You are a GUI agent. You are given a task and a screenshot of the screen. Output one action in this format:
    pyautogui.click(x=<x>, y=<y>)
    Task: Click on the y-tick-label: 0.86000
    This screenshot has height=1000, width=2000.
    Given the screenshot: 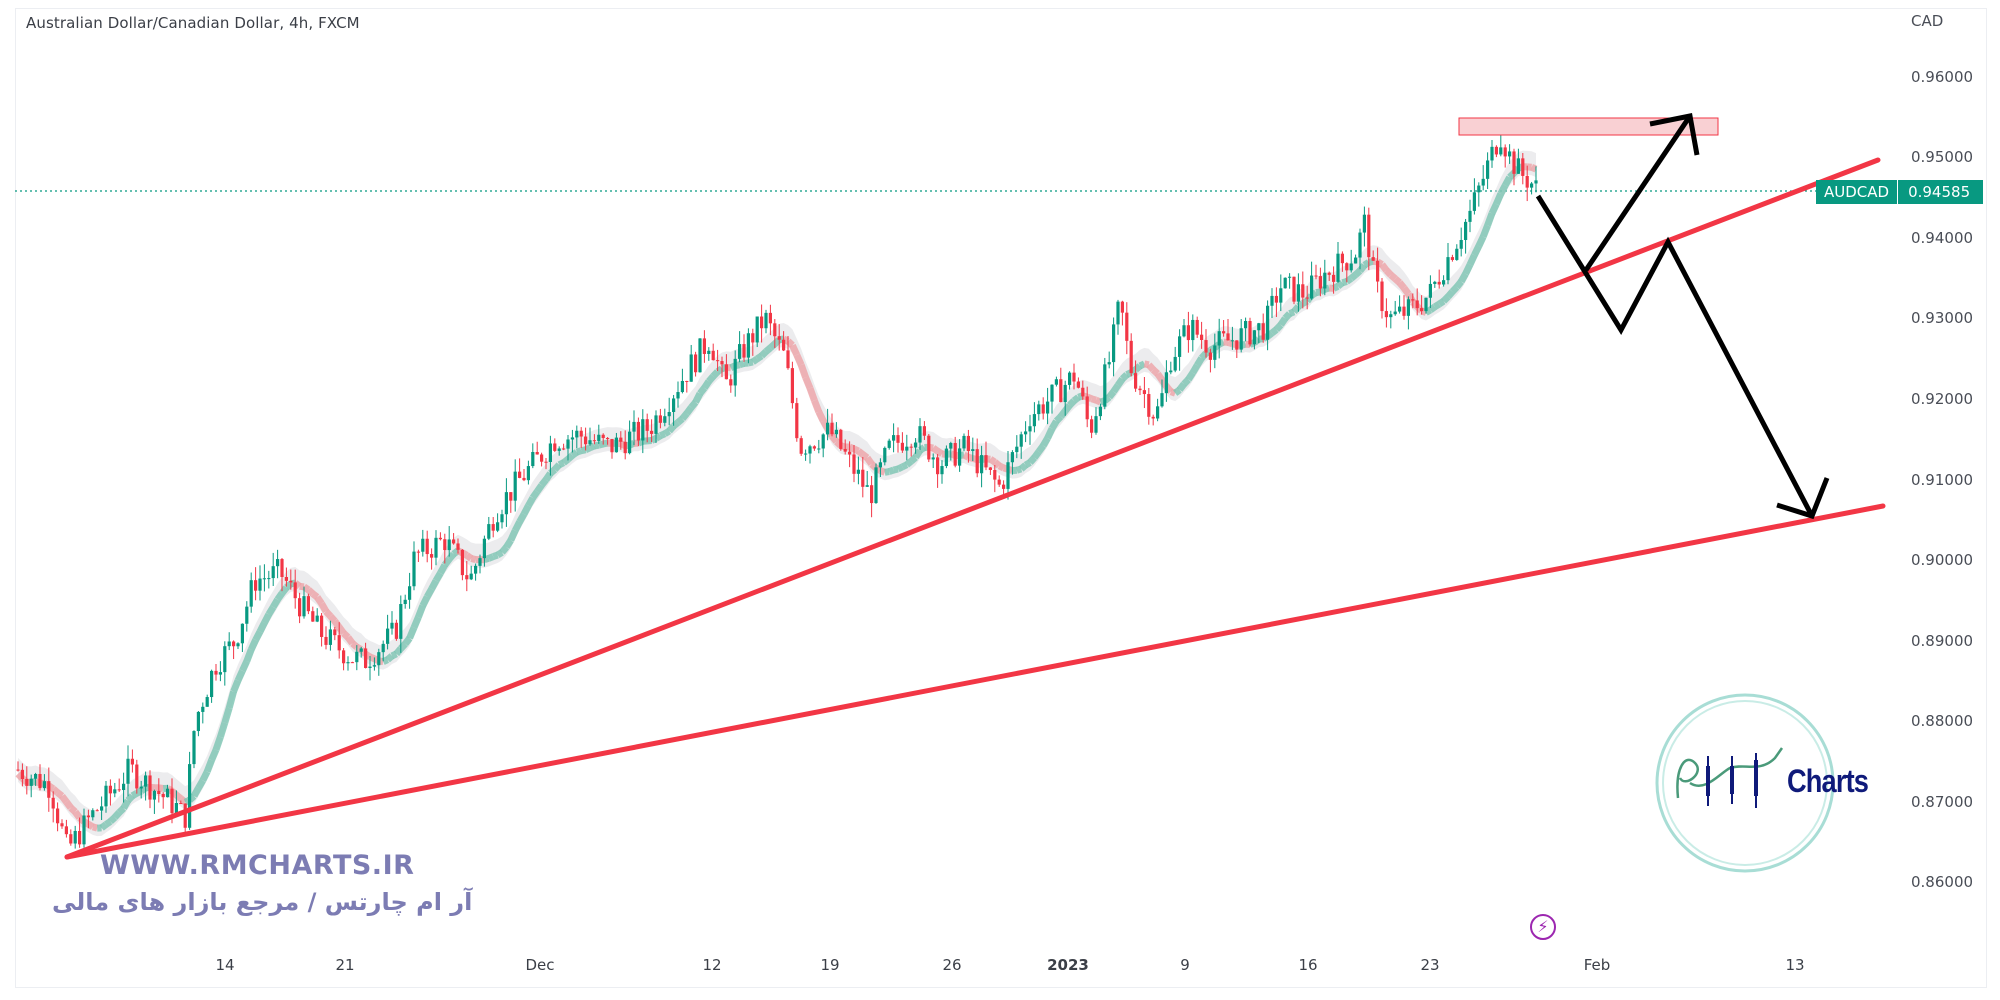 What is the action you would take?
    pyautogui.click(x=1942, y=882)
    